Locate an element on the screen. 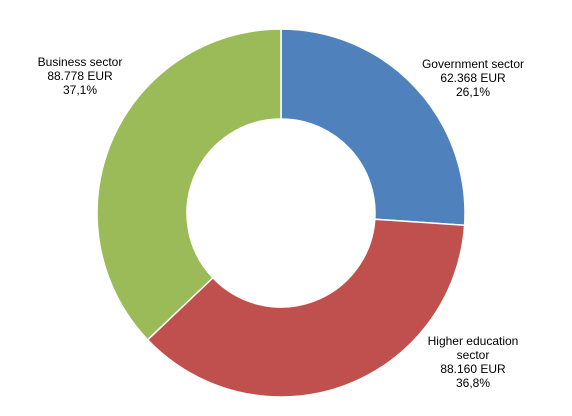  label-higher-education-sector: Higher education sector 88.160 EUR 36,8% is located at coordinates (473, 362).